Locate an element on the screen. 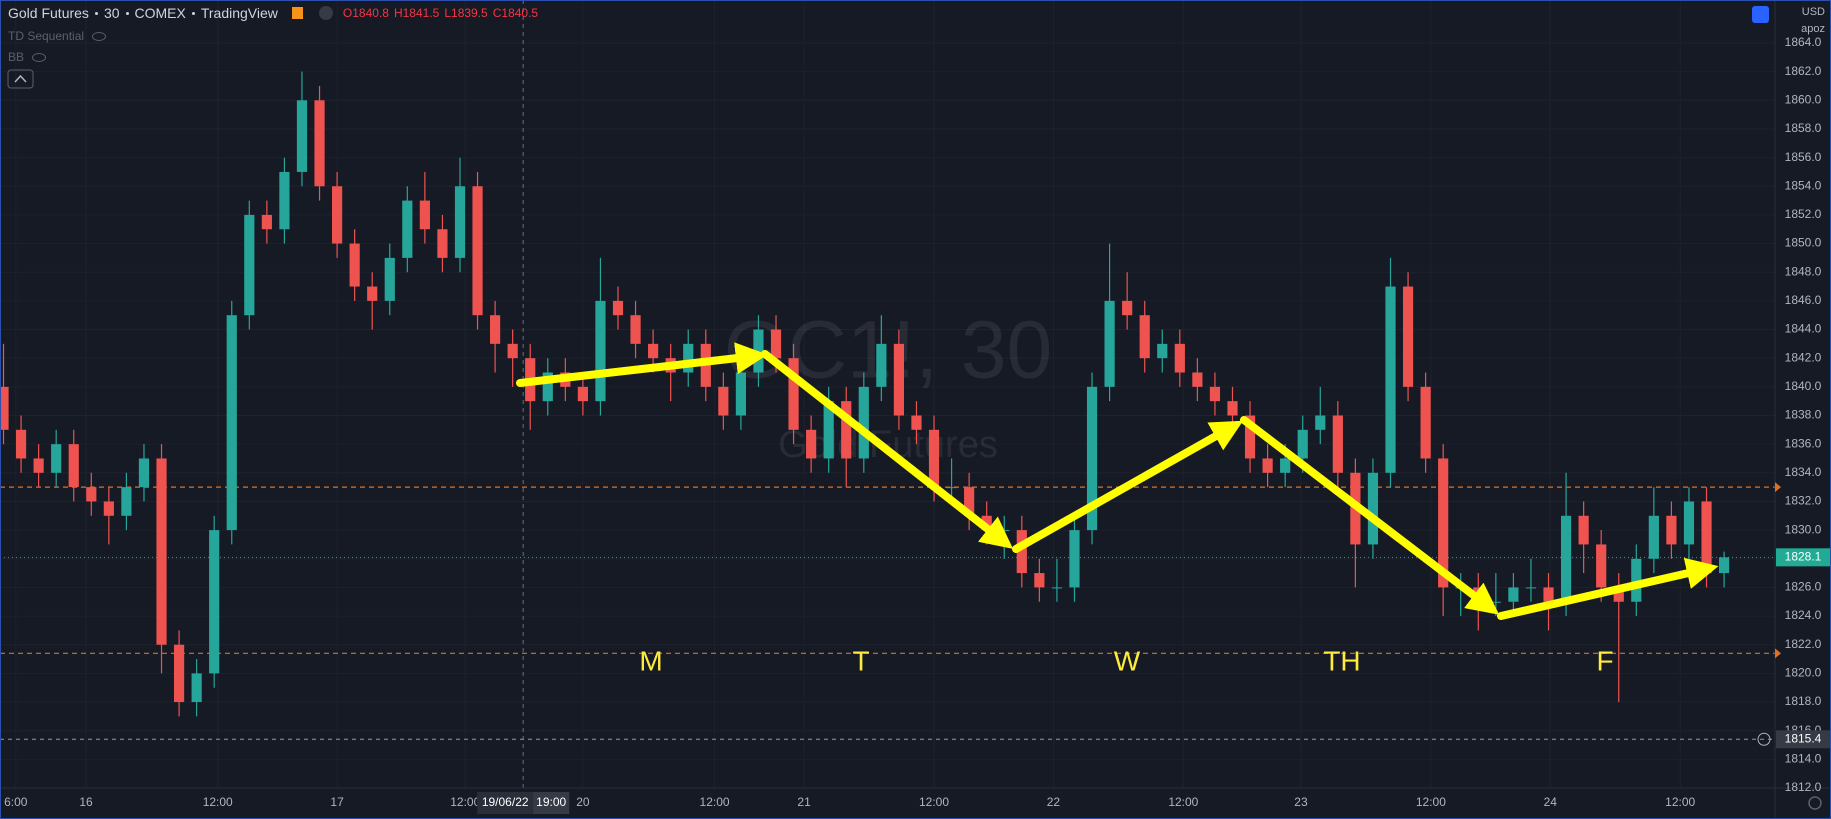  y-tick-label: 1860.0 is located at coordinates (1803, 99).